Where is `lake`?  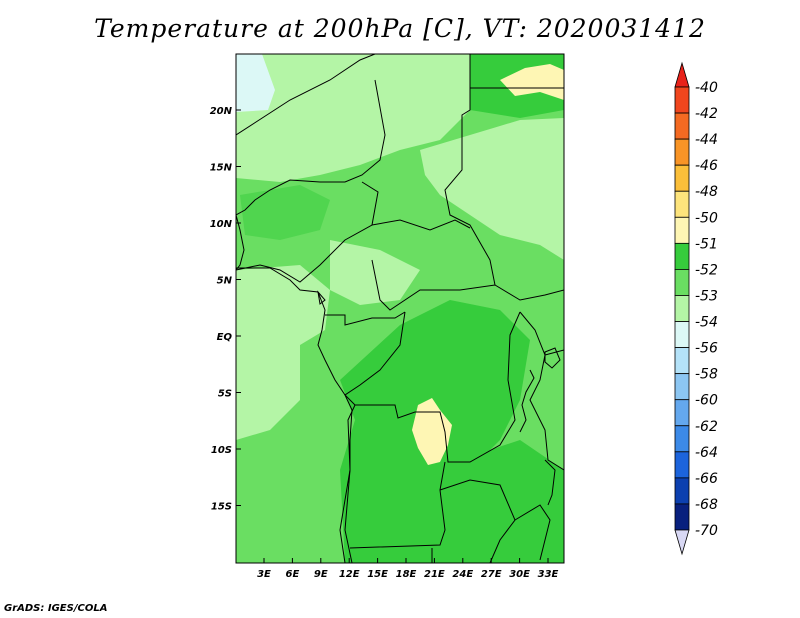 lake is located at coordinates (321, 297).